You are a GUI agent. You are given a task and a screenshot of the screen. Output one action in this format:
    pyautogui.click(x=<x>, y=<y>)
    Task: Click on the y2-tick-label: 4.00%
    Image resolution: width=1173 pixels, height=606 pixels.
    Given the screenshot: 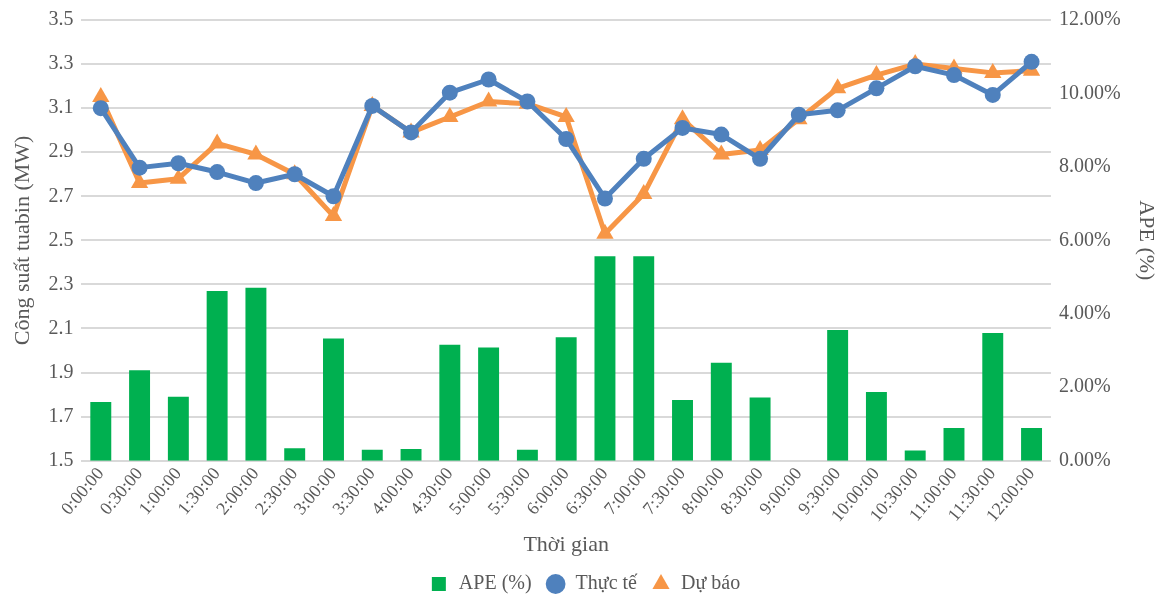 What is the action you would take?
    pyautogui.click(x=1084, y=312)
    